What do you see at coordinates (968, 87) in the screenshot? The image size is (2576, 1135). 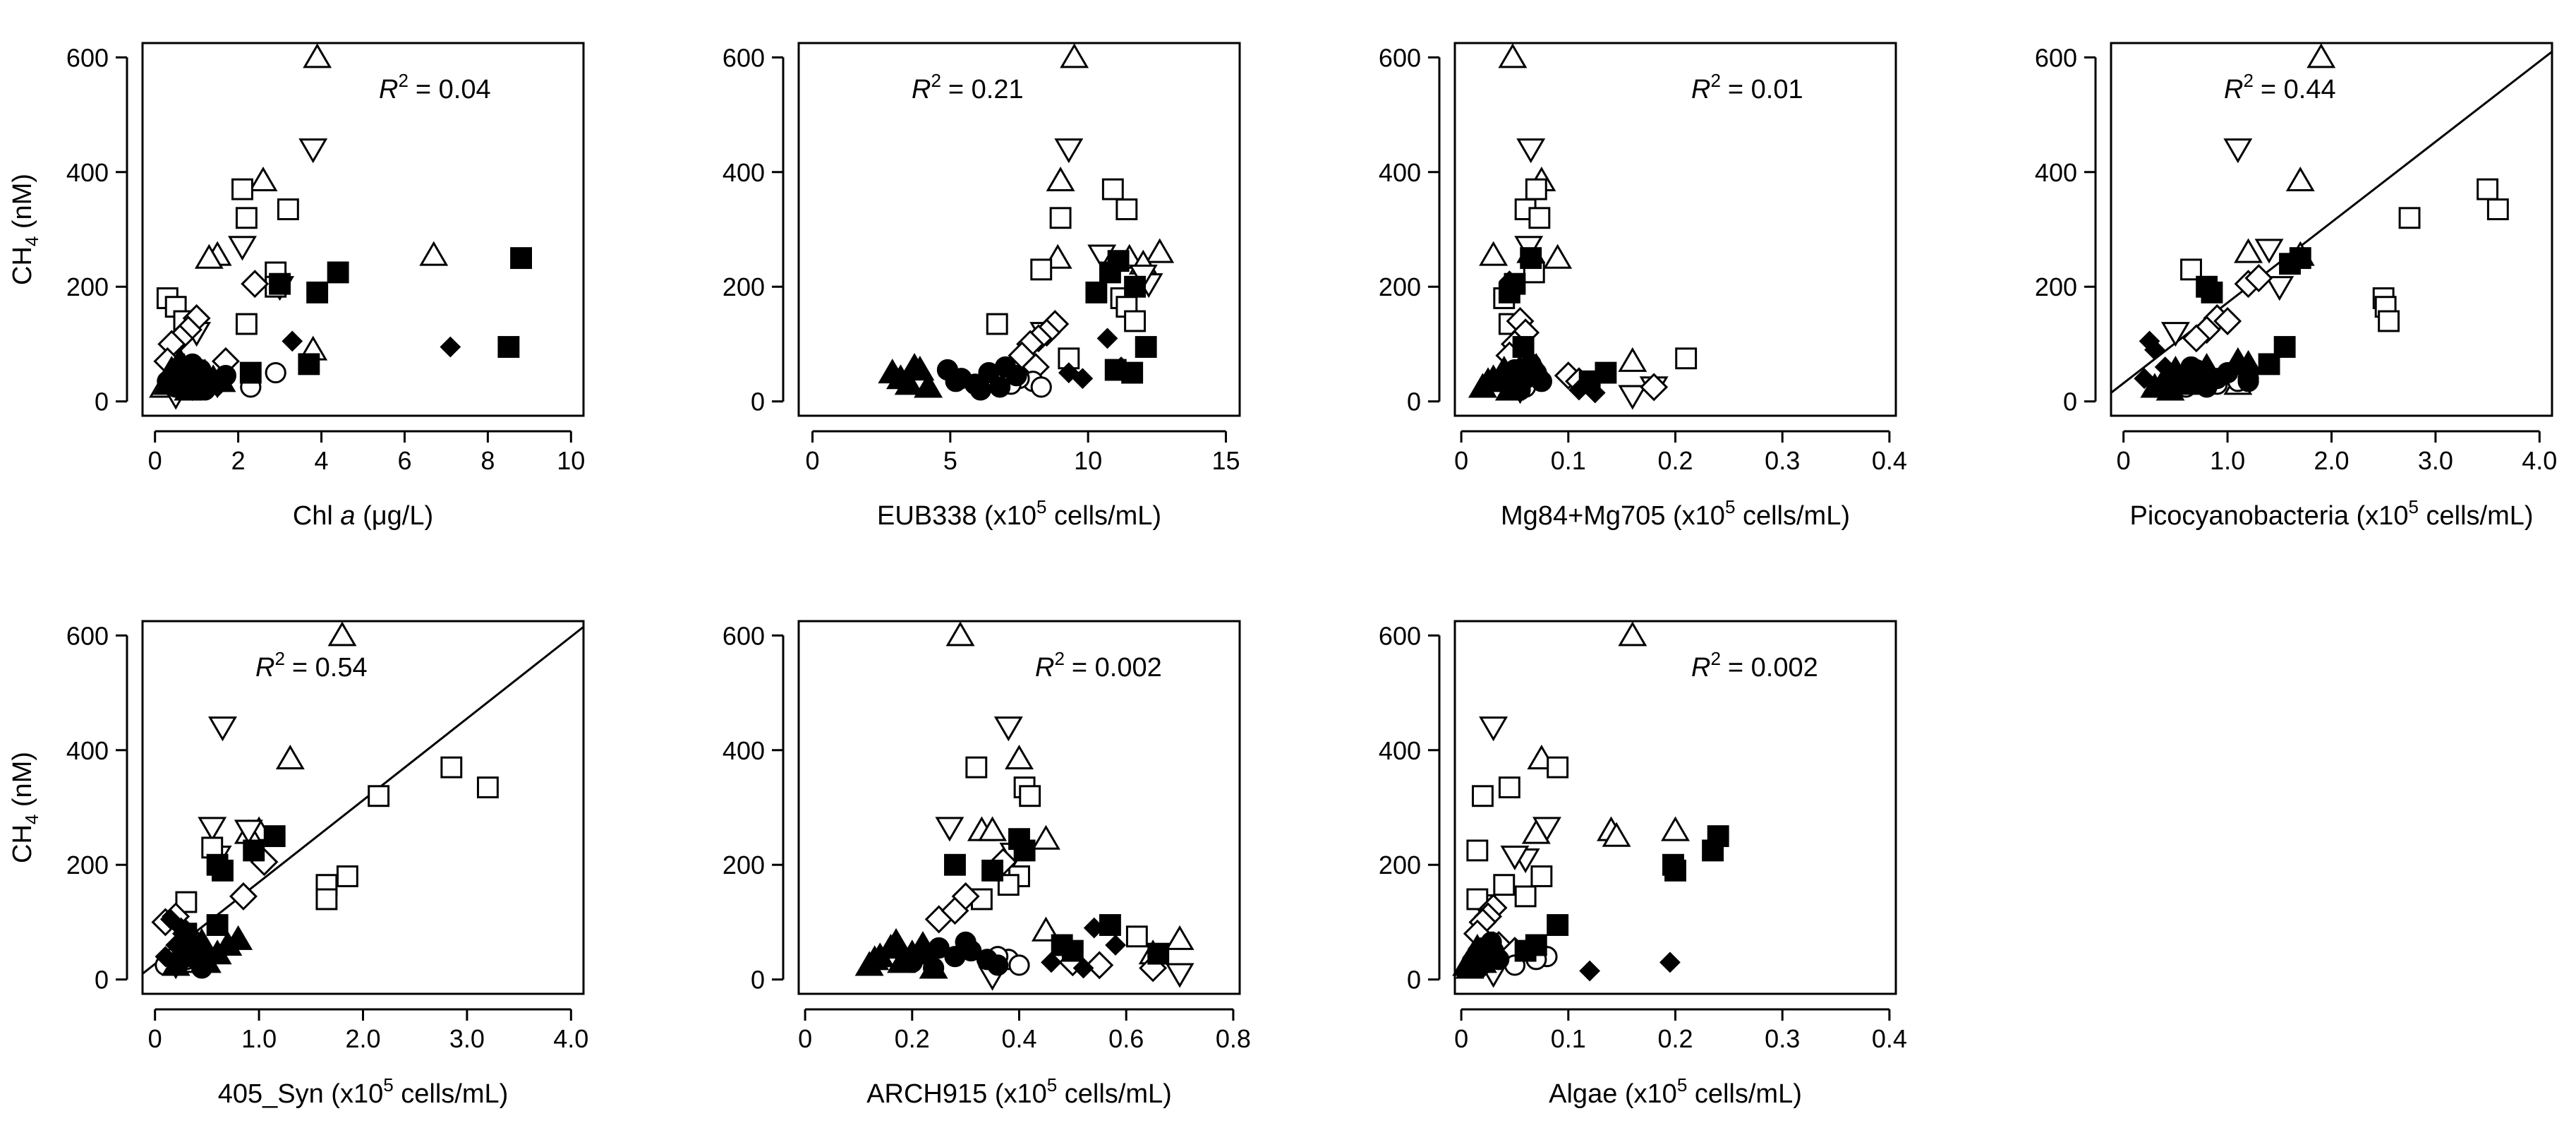 I see `r-squared-label: R2 = 0.21` at bounding box center [968, 87].